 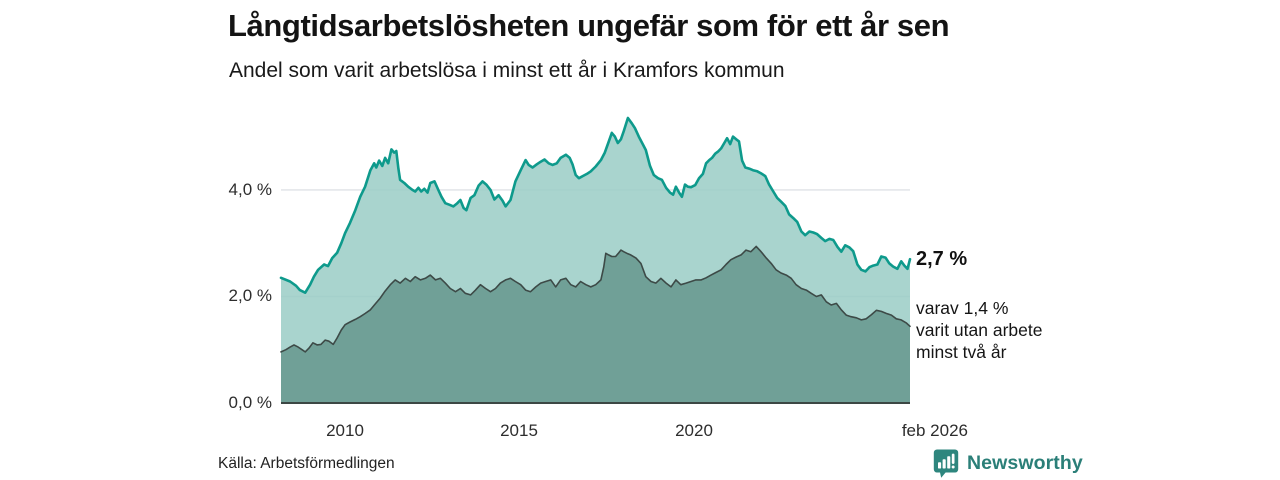 I want to click on y-axis-tick-4: 4,0 %, so click(x=250, y=189).